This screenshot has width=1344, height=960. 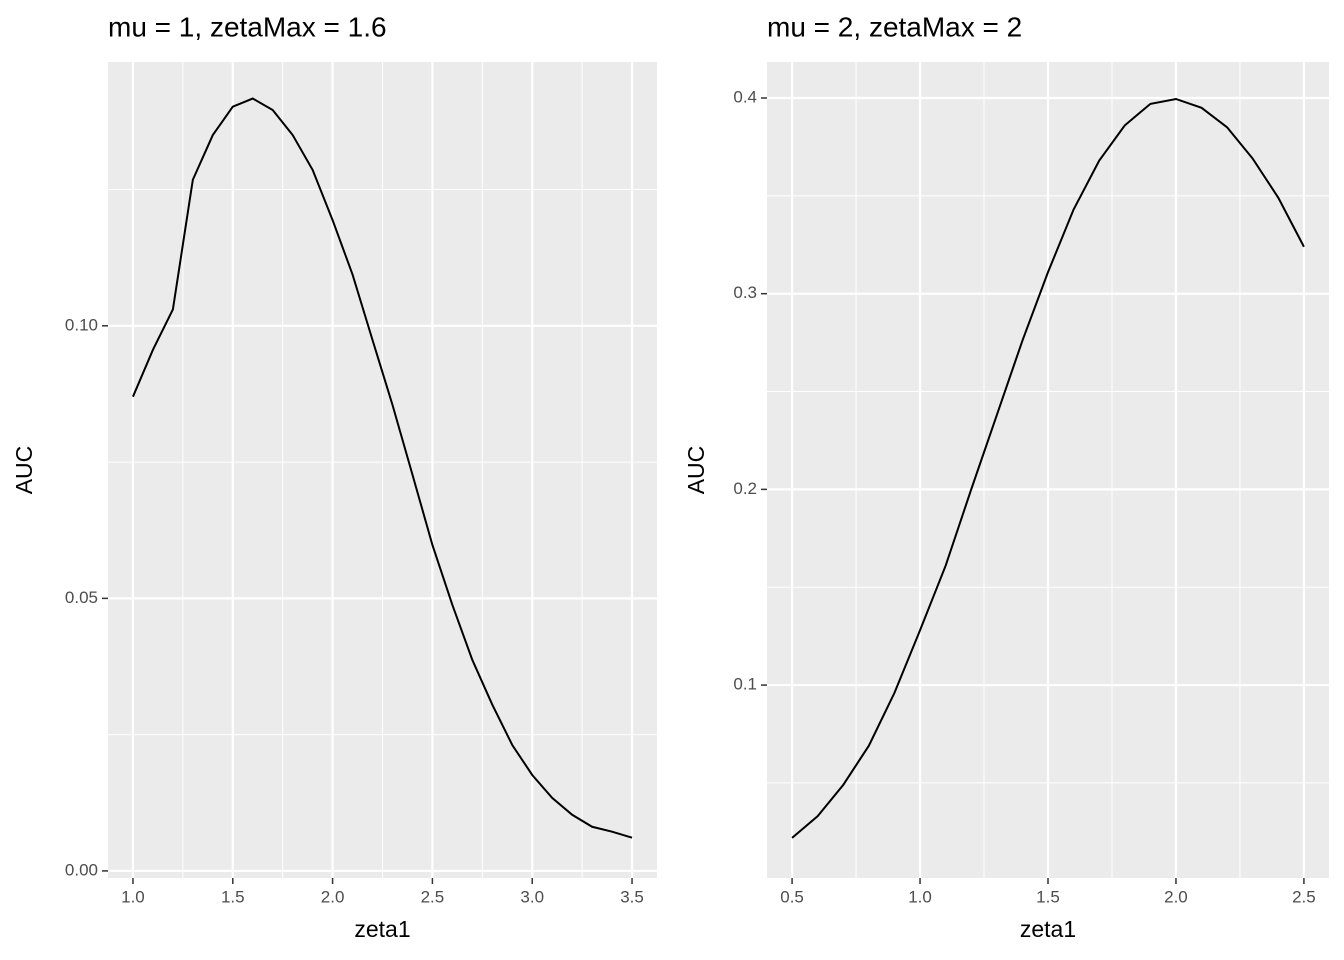 What do you see at coordinates (81, 869) in the screenshot?
I see `y-tick-label: 0.00` at bounding box center [81, 869].